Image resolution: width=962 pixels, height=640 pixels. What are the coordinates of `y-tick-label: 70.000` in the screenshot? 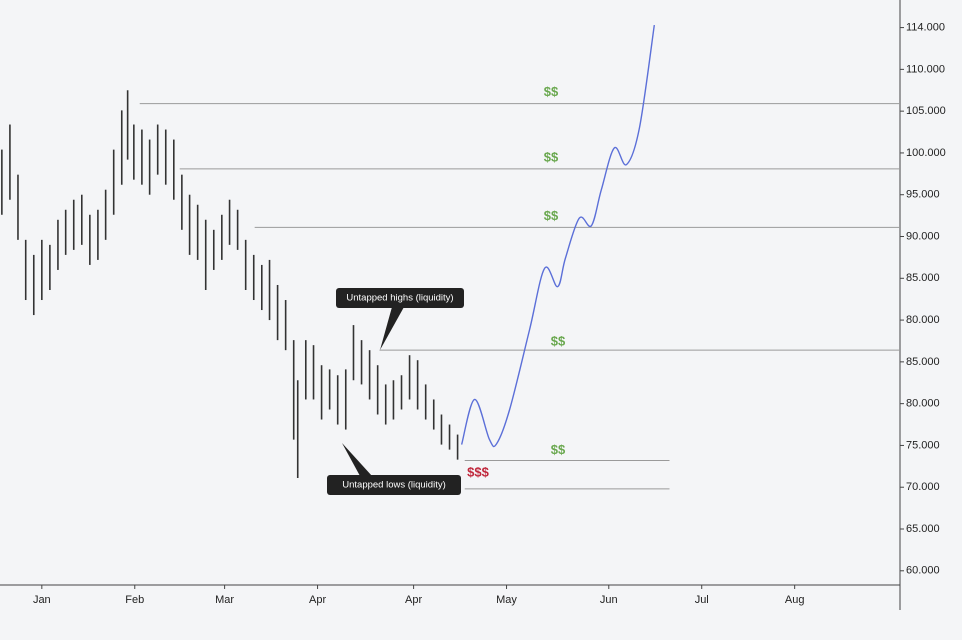 It's located at (923, 487).